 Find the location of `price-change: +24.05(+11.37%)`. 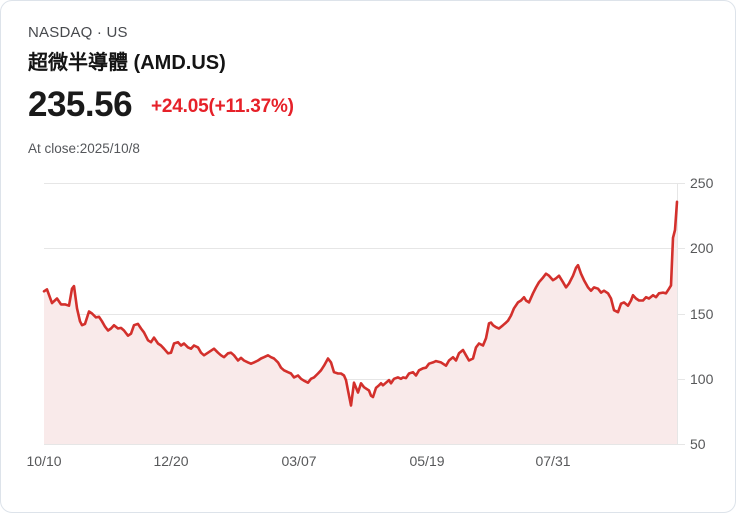

price-change: +24.05(+11.37%) is located at coordinates (222, 106).